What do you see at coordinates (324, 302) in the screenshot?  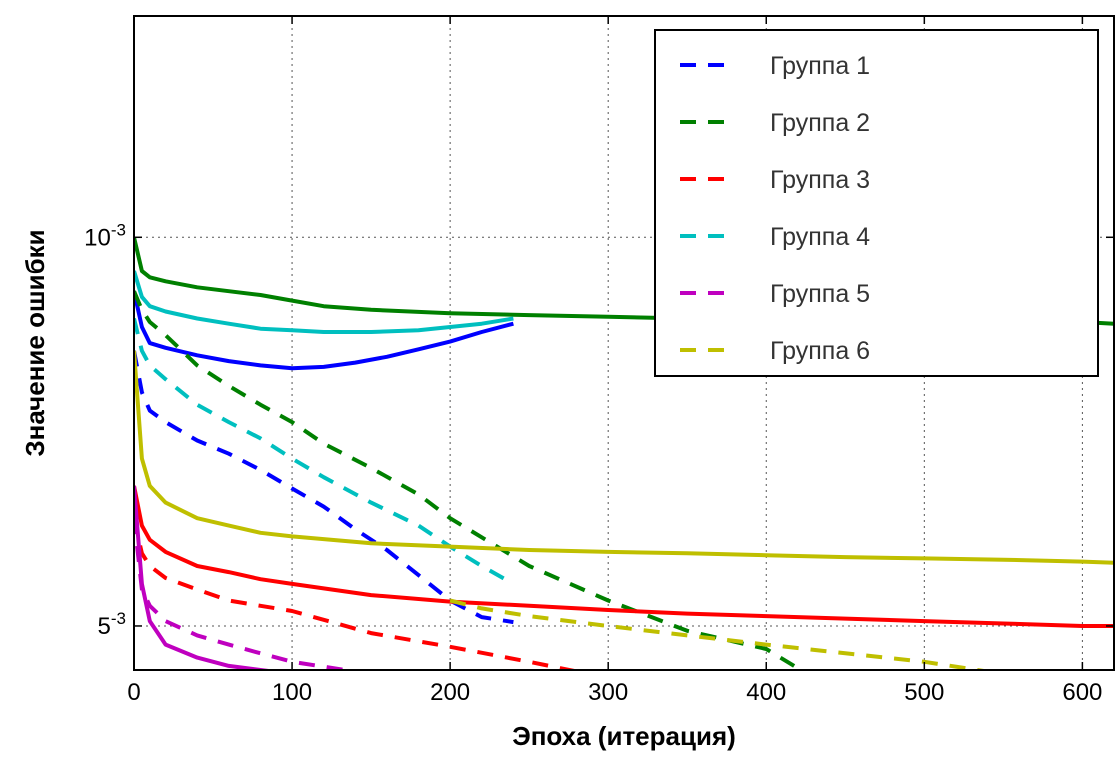 I see `series-4-solid-line` at bounding box center [324, 302].